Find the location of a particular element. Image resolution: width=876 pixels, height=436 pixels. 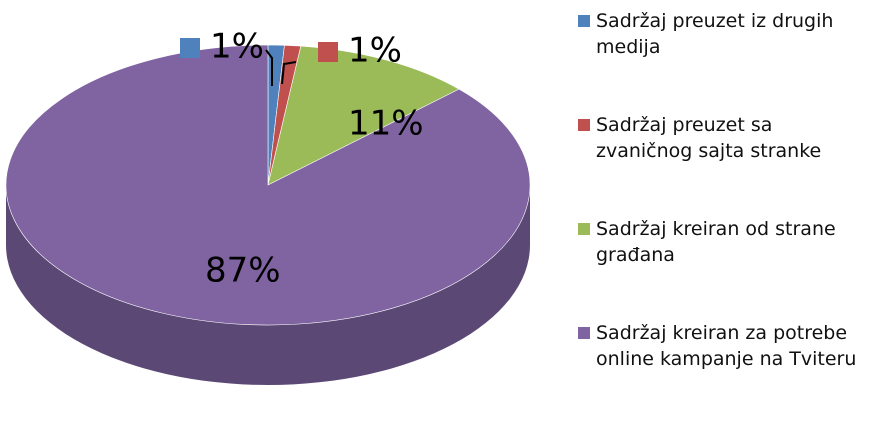

slice is located at coordinates (363, 115).